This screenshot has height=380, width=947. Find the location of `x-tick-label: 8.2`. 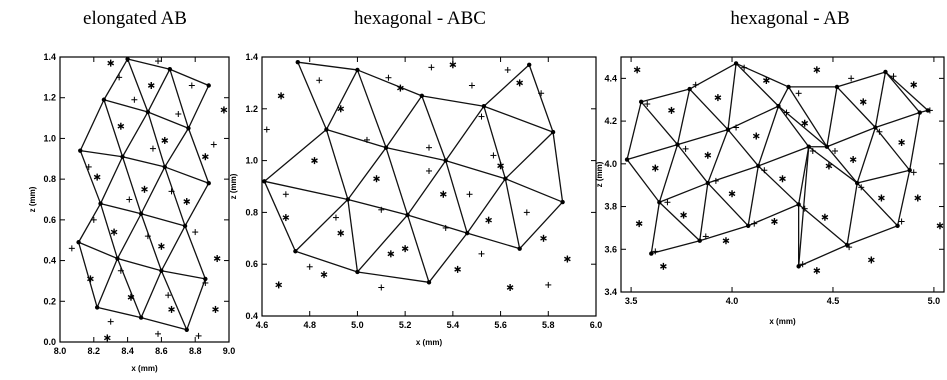

x-tick-label: 8.2 is located at coordinates (94, 351).